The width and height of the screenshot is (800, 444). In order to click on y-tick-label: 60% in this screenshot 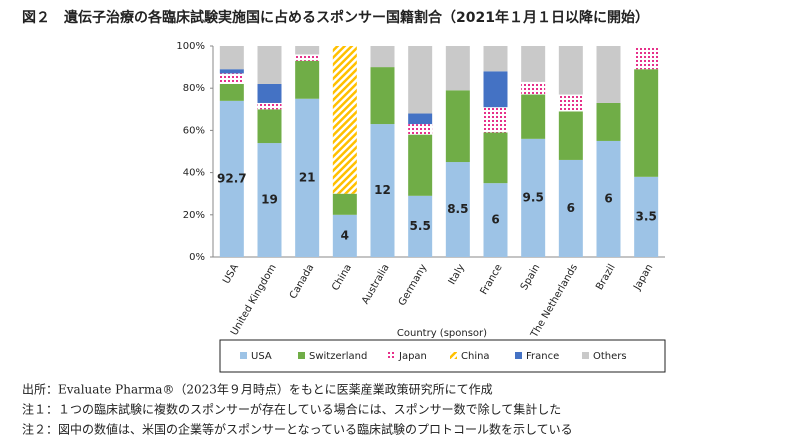, I will do `click(194, 130)`.